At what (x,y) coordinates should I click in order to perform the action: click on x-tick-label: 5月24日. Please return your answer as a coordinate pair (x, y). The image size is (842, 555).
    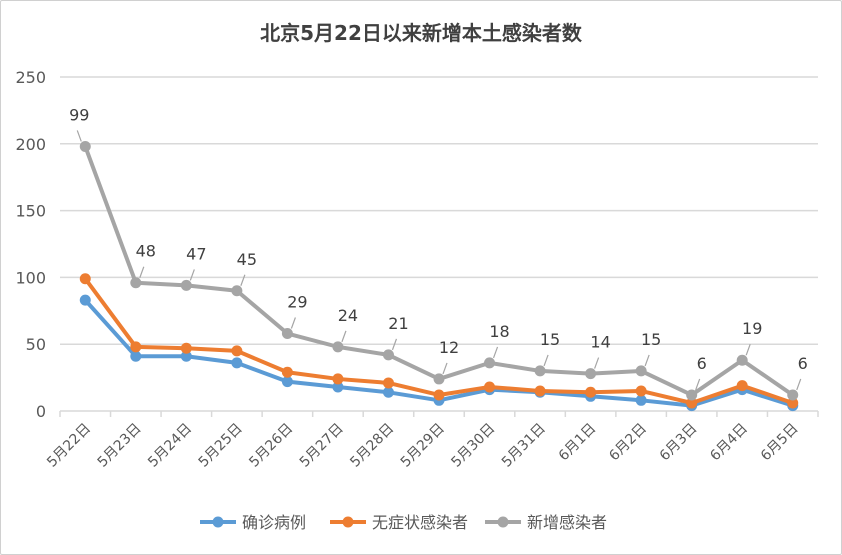
    Looking at the image, I should click on (170, 446).